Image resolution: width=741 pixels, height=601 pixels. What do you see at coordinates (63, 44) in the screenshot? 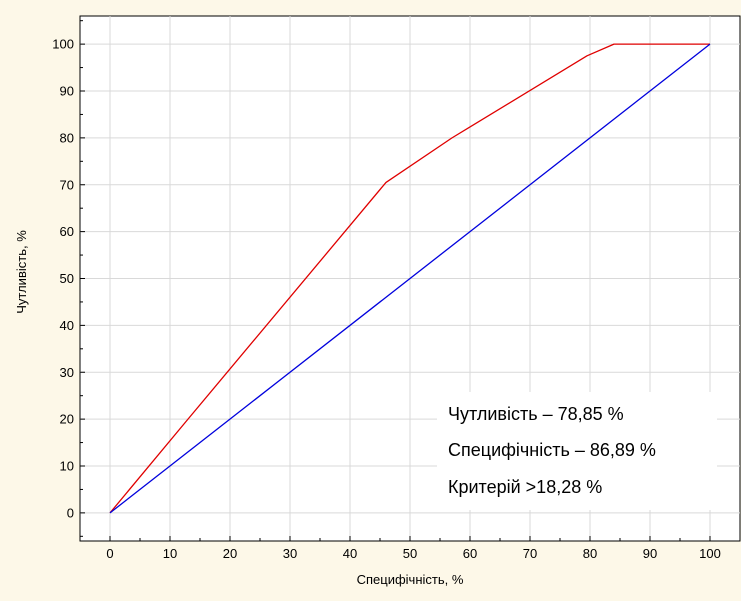
I see `y-tick-label: 100` at bounding box center [63, 44].